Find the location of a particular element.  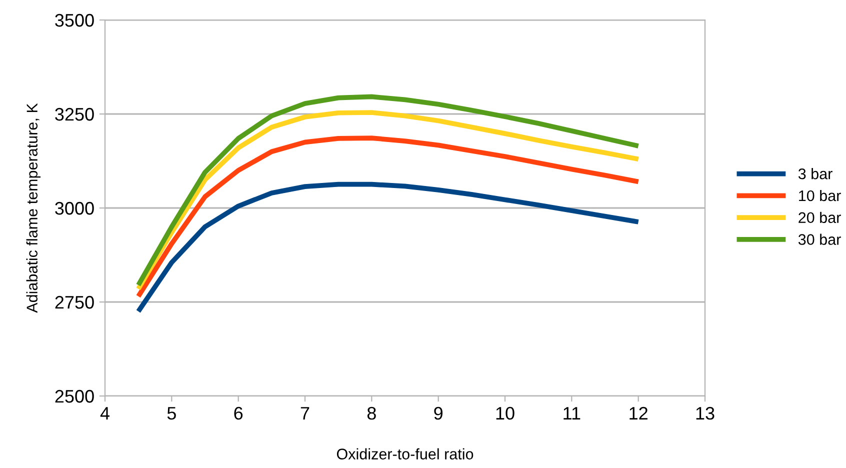

x-tick-label: 10 is located at coordinates (505, 413).